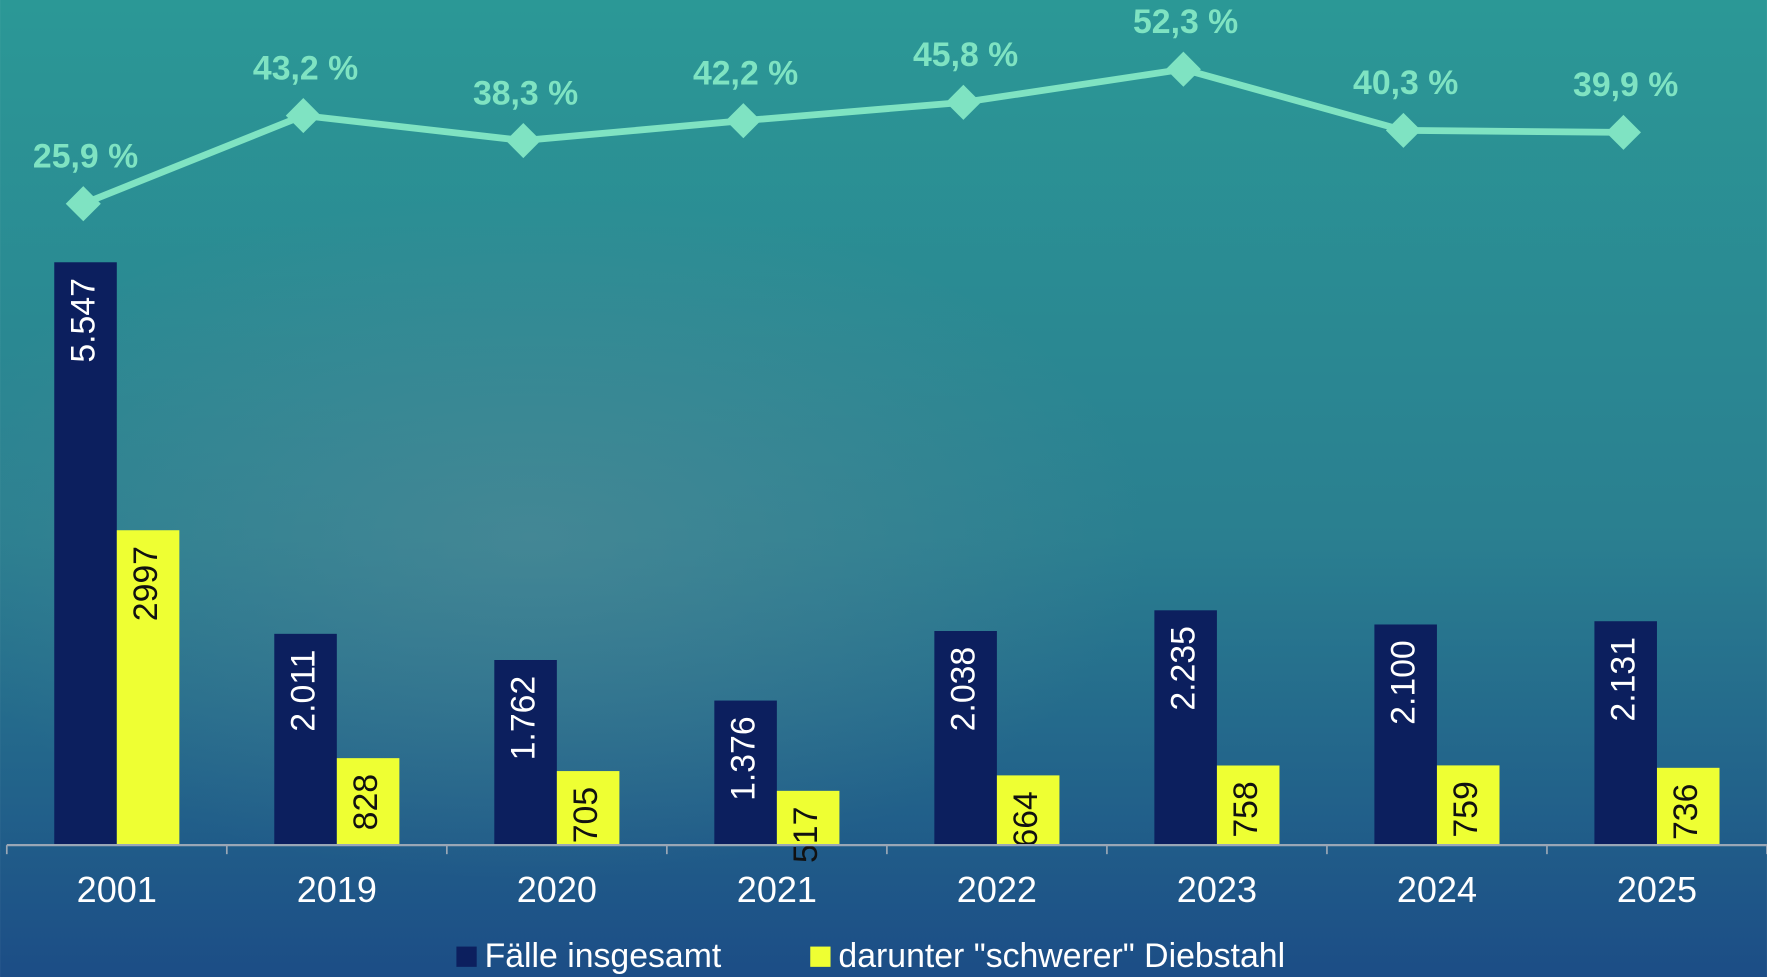  I want to click on bar-value-label: 736, so click(1686, 812).